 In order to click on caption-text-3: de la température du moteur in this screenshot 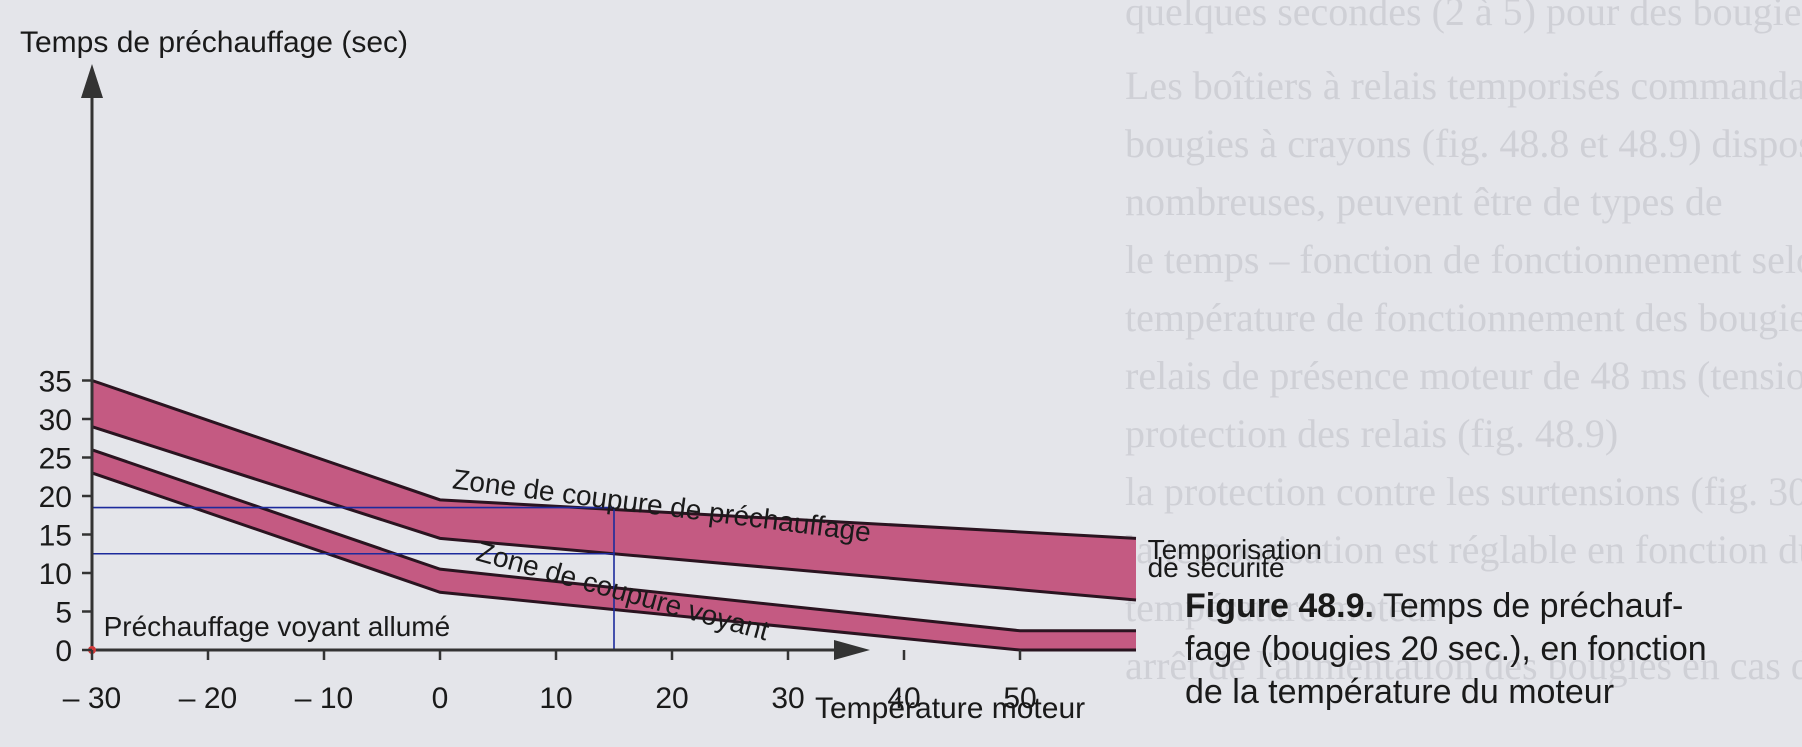, I will do `click(1400, 692)`.